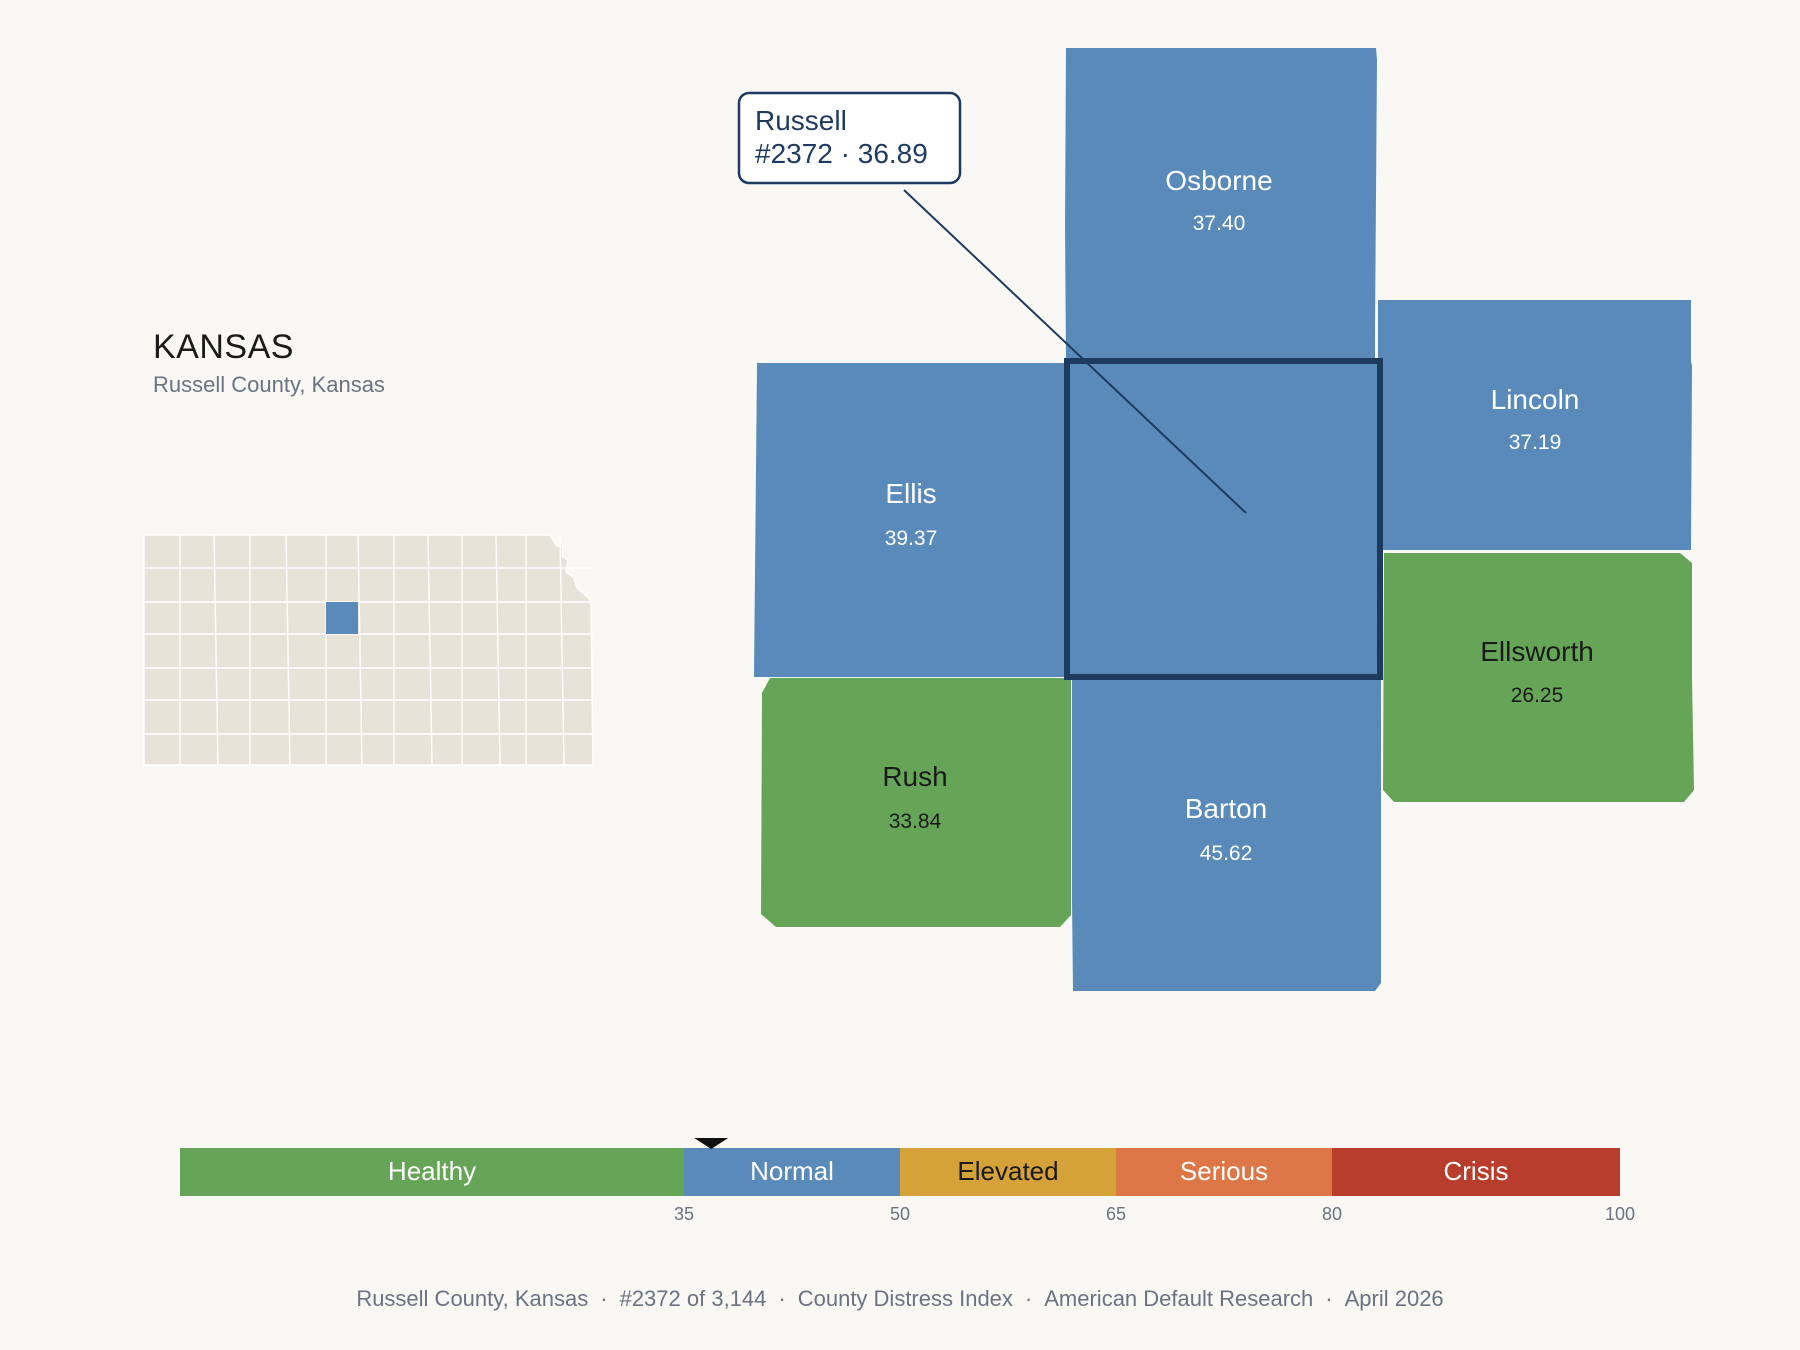  Describe the element at coordinates (905, 1298) in the screenshot. I see `footer-index-name: County Distress Index` at that location.